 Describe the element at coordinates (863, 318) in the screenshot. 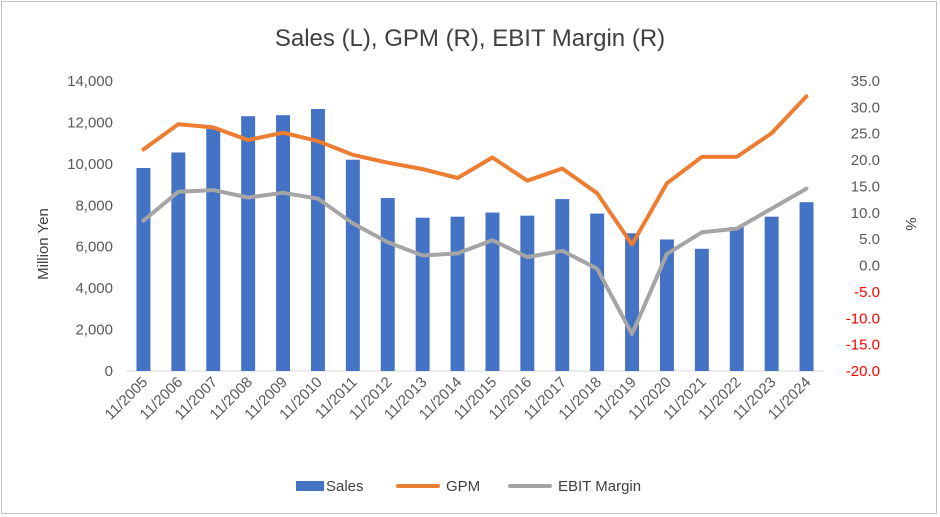

I see `right-tick-label: -10.0` at that location.